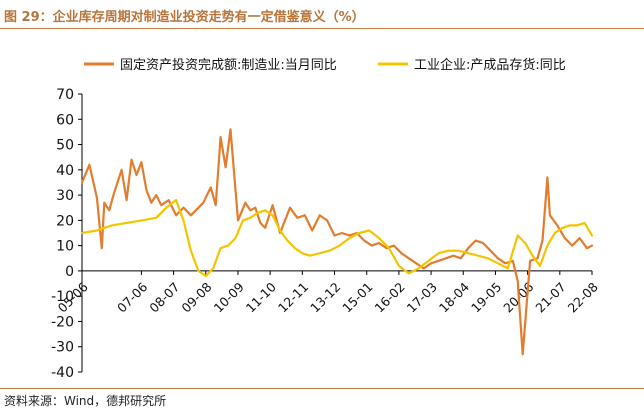 The image size is (644, 409). Describe the element at coordinates (67, 234) in the screenshot. I see `y-axis: -40 -30 -20 -10 0 10 20 30 40 50 60 70` at that location.